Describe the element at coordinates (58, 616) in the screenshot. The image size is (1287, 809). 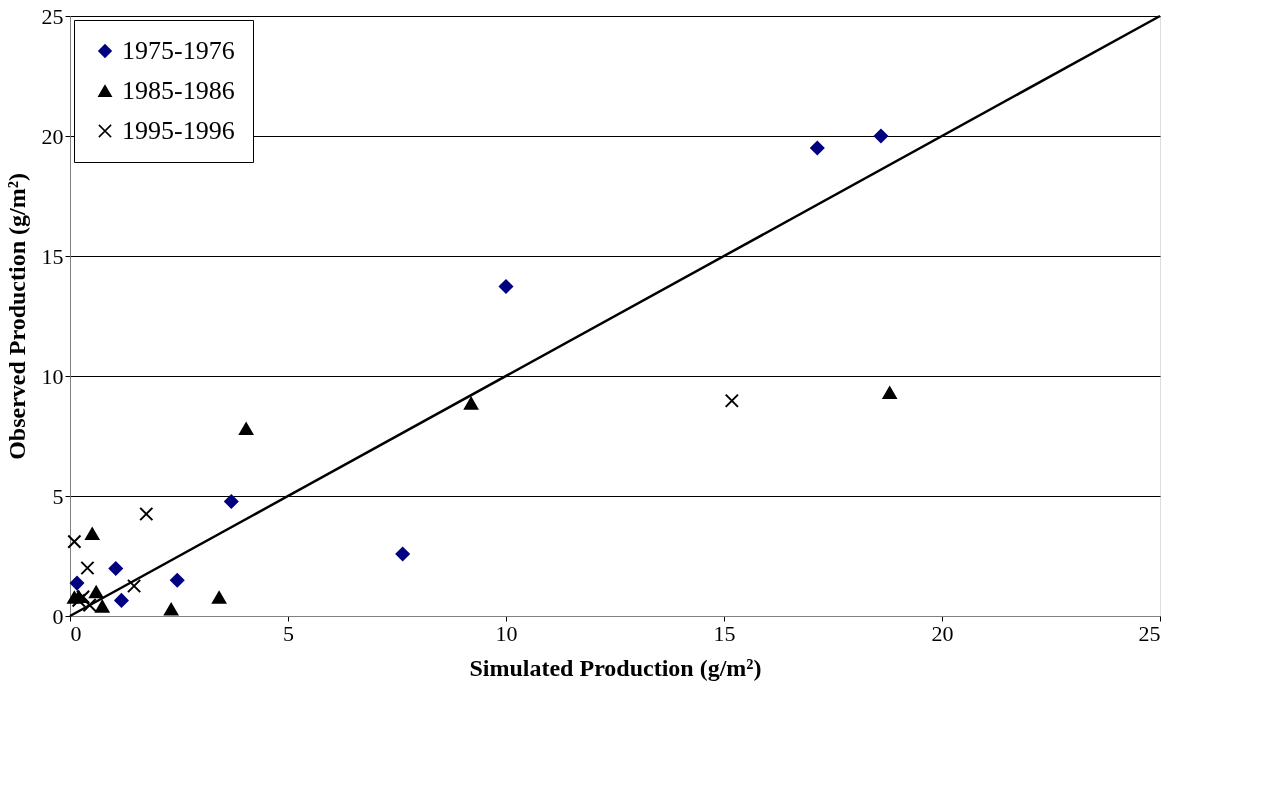
I see `y-tick-label: 0` at that location.